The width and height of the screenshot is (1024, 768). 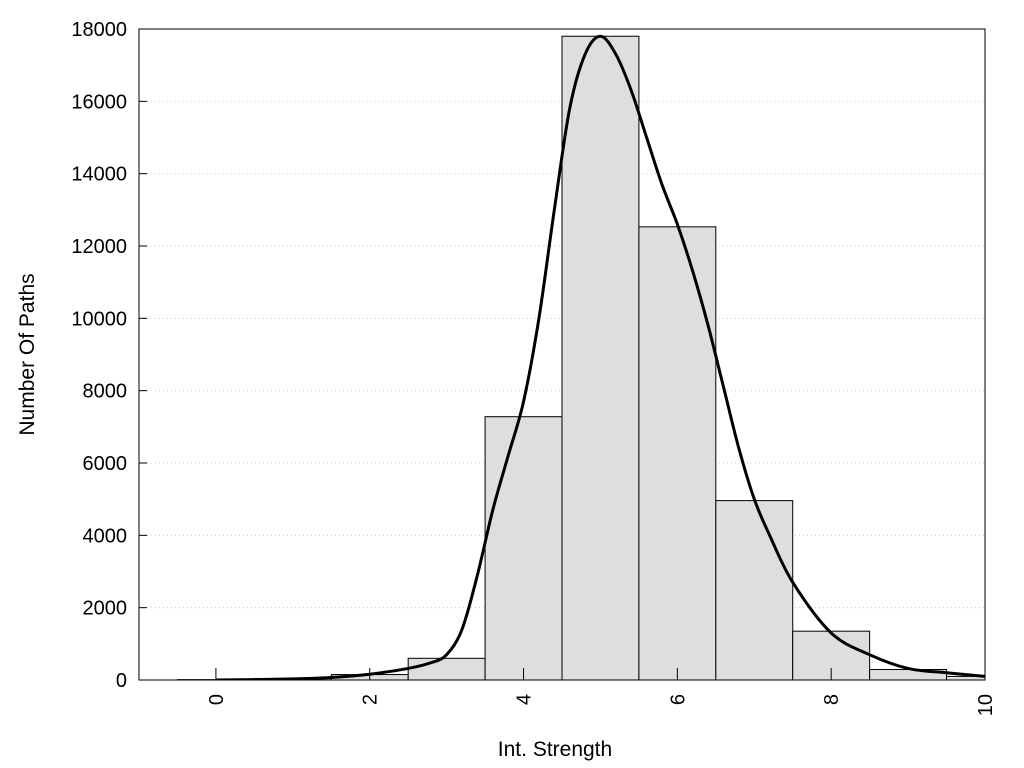 What do you see at coordinates (105, 392) in the screenshot?
I see `y-tick-label: 8000` at bounding box center [105, 392].